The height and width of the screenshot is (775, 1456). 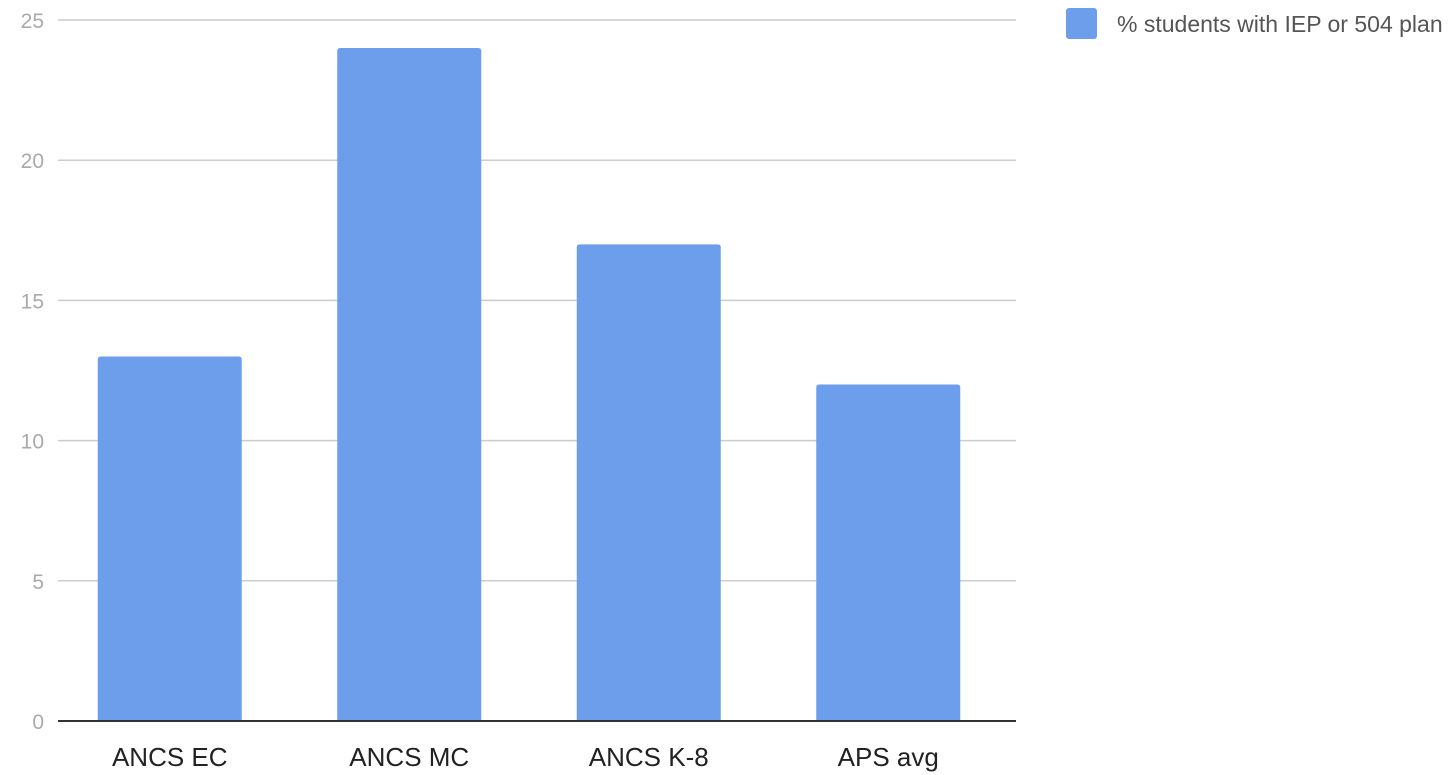 What do you see at coordinates (38, 582) in the screenshot?
I see `y-tick-label: 5` at bounding box center [38, 582].